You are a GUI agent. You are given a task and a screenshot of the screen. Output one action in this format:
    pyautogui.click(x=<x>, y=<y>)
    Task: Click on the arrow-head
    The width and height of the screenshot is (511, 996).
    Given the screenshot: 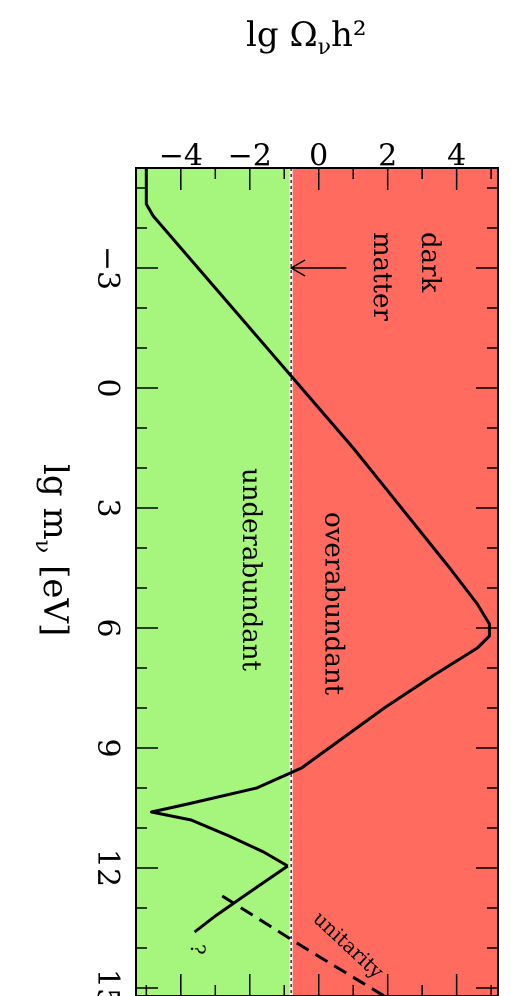 What is the action you would take?
    pyautogui.click(x=297, y=268)
    